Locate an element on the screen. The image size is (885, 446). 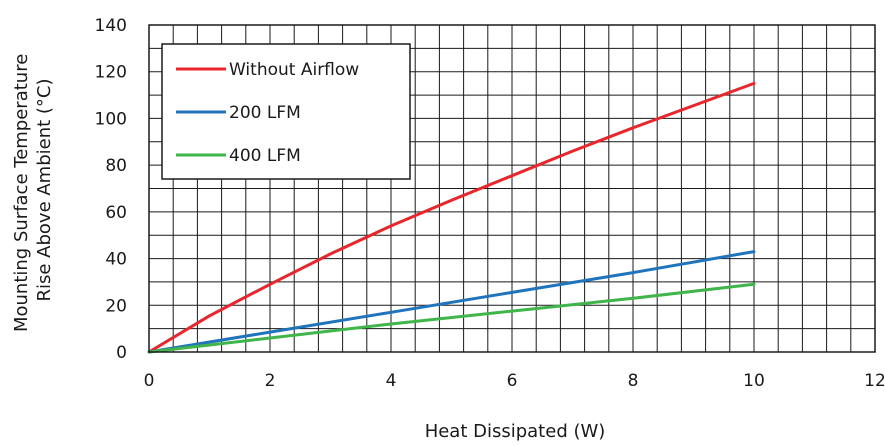
x-tick-label: 10 is located at coordinates (754, 381).